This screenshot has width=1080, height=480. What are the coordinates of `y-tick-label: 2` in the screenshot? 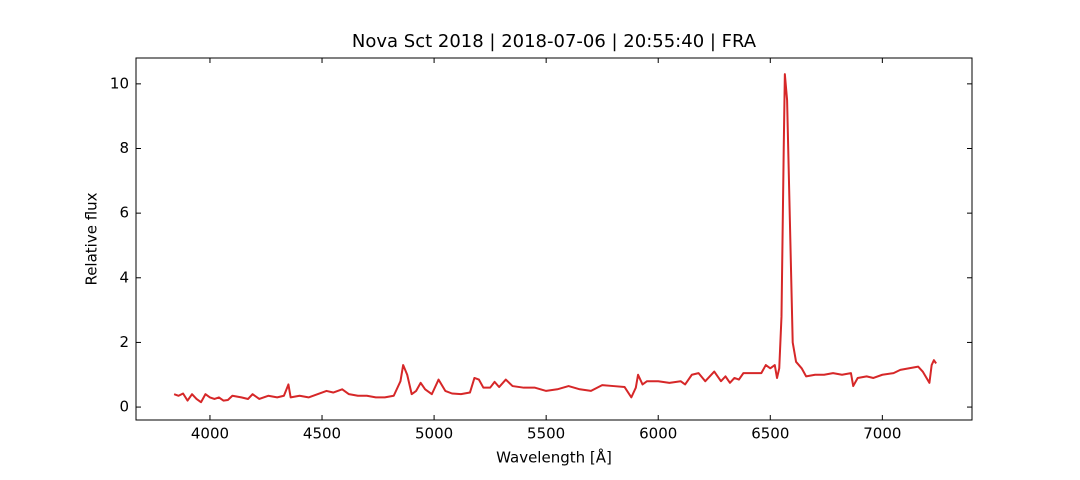 It's located at (124, 342).